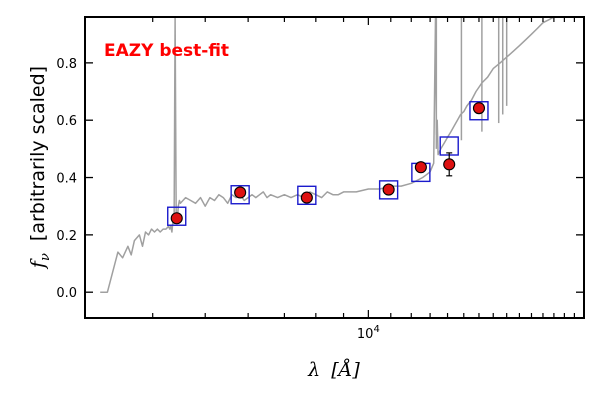 The width and height of the screenshot is (600, 400). I want to click on y-tick-label: 0.0, so click(66, 293).